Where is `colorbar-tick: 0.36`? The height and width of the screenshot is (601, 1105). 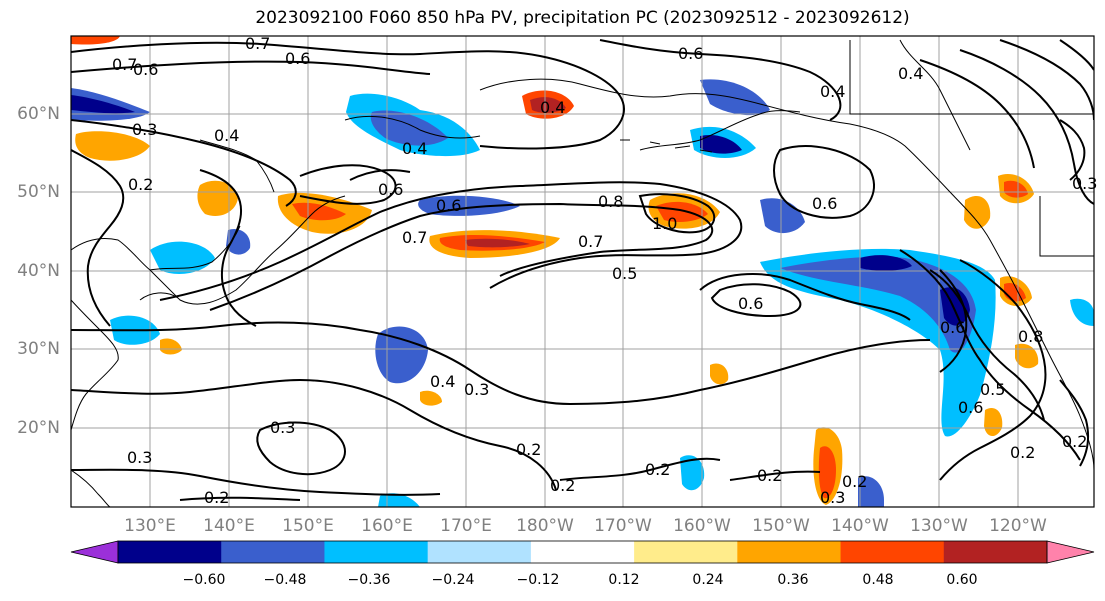
colorbar-tick: 0.36 is located at coordinates (793, 580).